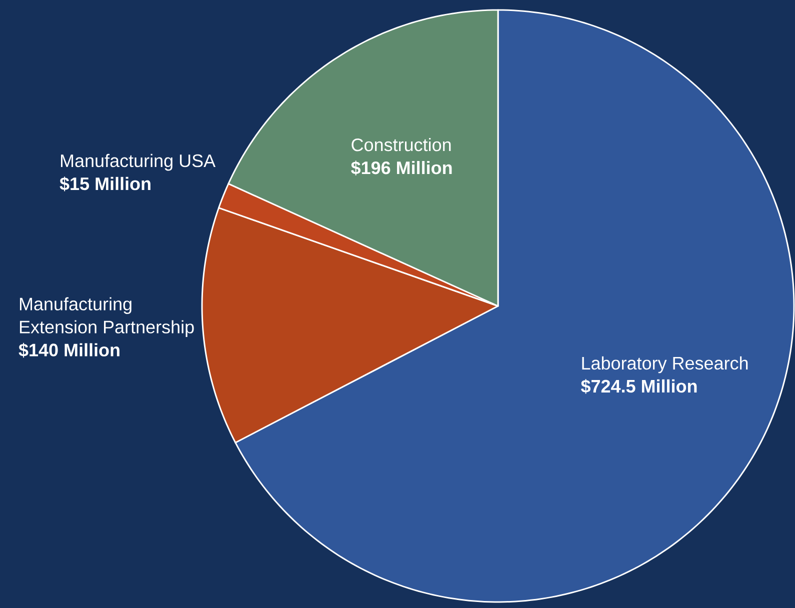 This screenshot has height=608, width=795. I want to click on data-label: $724.5 Million, so click(638, 386).